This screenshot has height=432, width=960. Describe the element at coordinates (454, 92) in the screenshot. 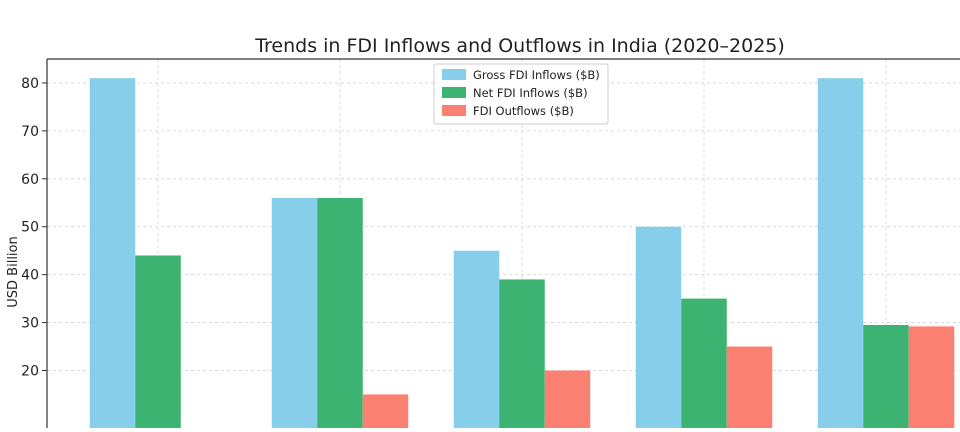

I see `legend-swatch-net` at that location.